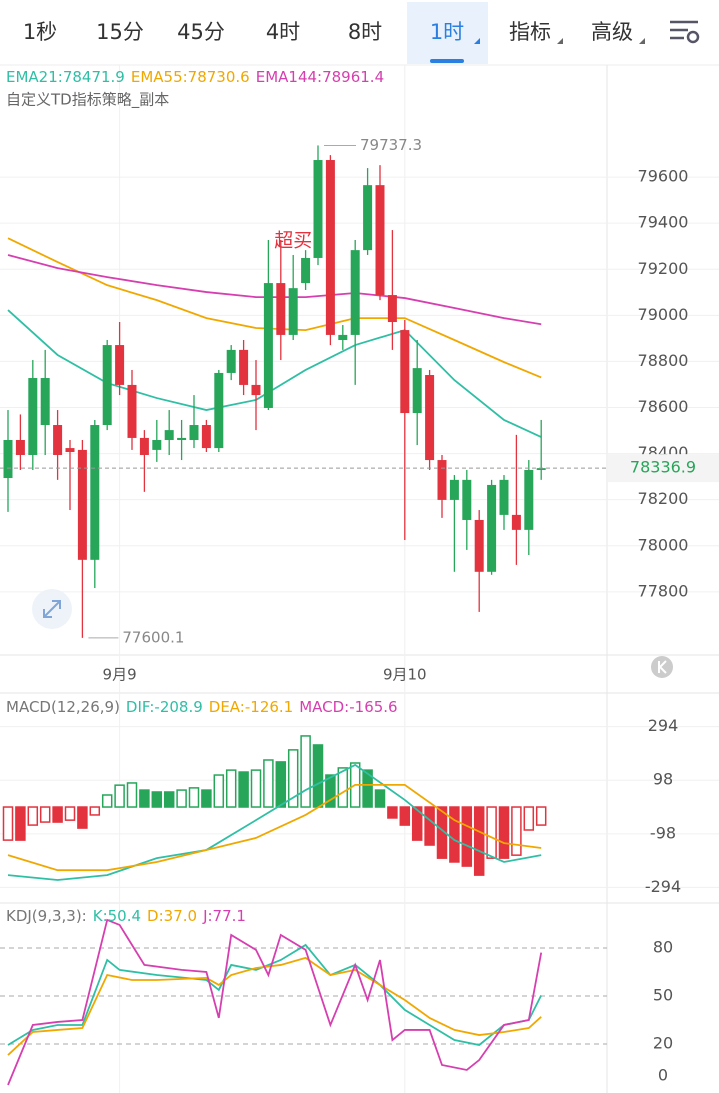  Describe the element at coordinates (663, 725) in the screenshot. I see `y-tick-label: 294` at that location.